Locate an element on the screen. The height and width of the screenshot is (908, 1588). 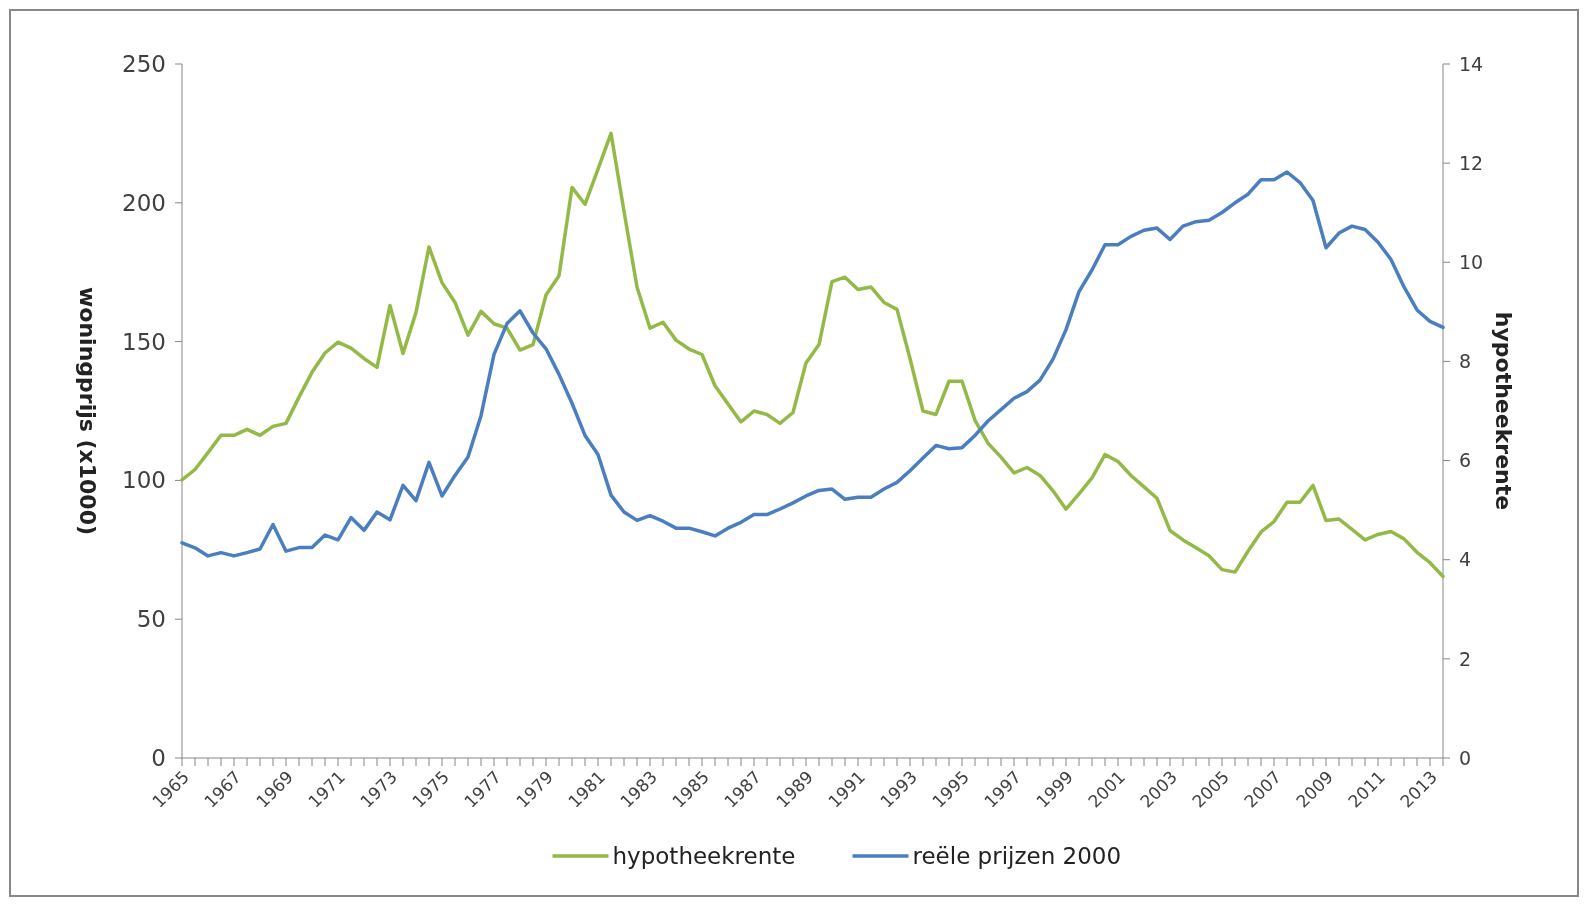
y2-tick-label: 0 is located at coordinates (1465, 757).